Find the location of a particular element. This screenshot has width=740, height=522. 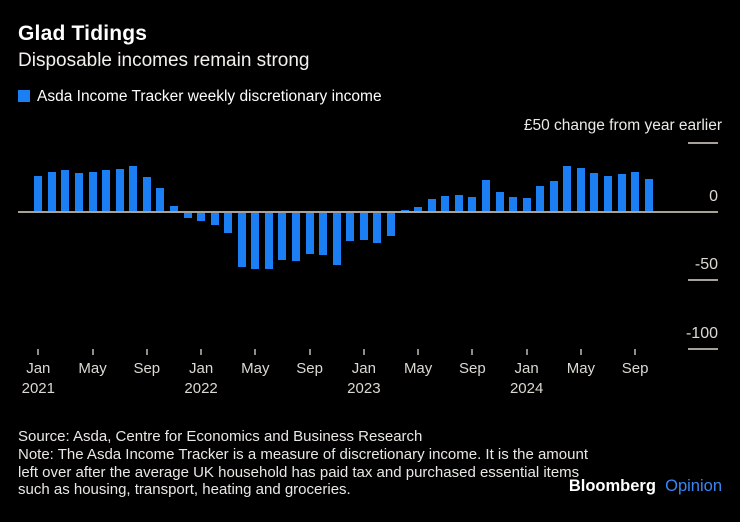

bar-may-2021 is located at coordinates (92, 191).